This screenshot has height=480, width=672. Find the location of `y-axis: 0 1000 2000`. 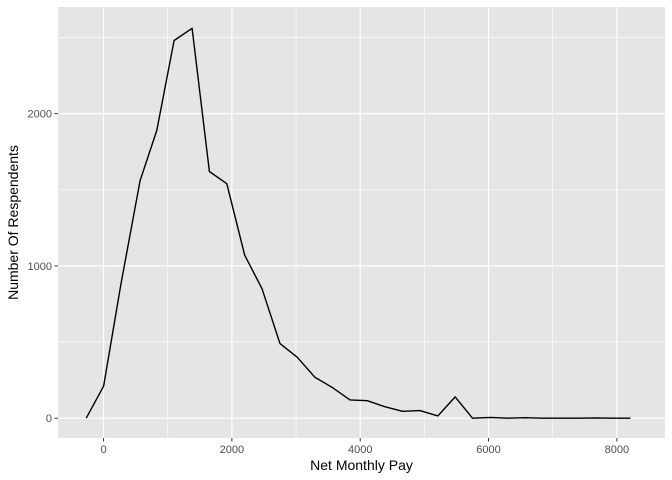

y-axis: 0 1000 2000 is located at coordinates (43, 267).